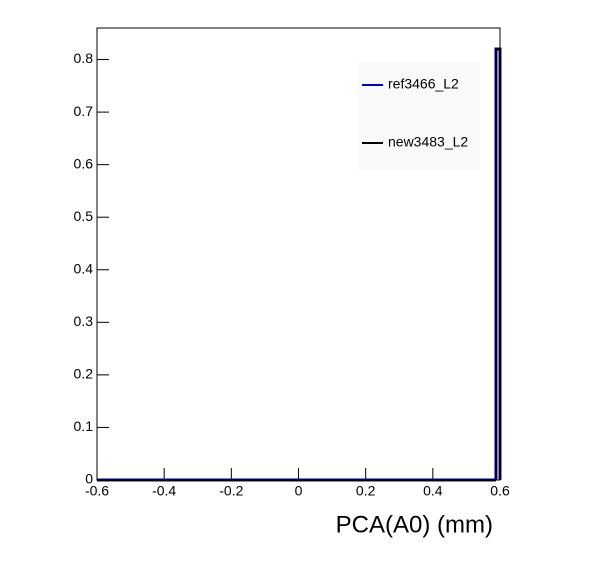 The height and width of the screenshot is (572, 596). I want to click on y-tick-label: 0.5, so click(84, 216).